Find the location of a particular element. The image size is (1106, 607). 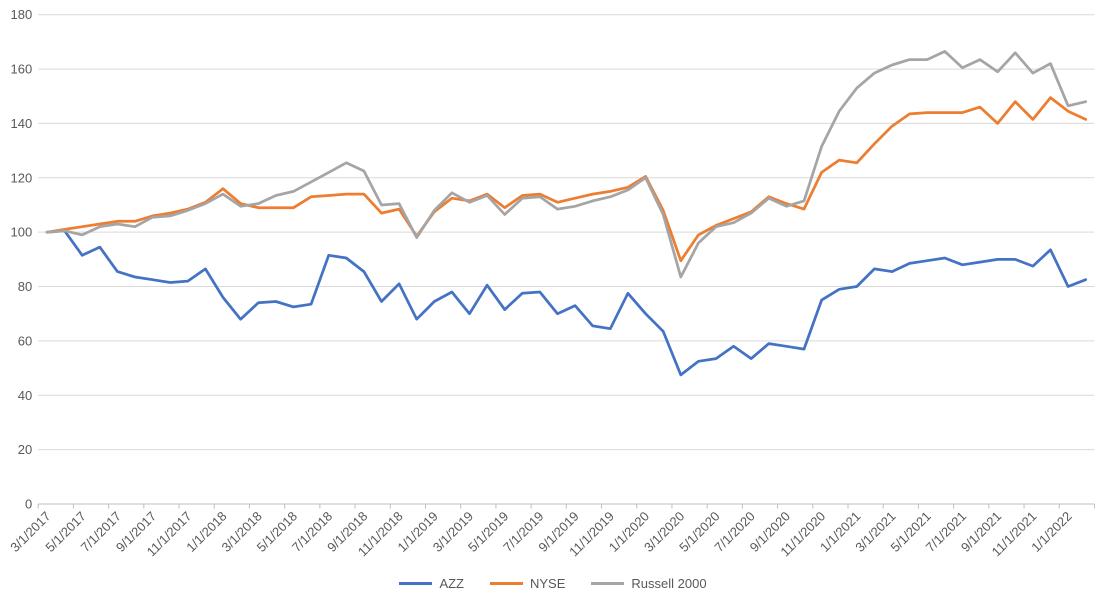

y-axis-tick-label: 160 is located at coordinates (21, 69).